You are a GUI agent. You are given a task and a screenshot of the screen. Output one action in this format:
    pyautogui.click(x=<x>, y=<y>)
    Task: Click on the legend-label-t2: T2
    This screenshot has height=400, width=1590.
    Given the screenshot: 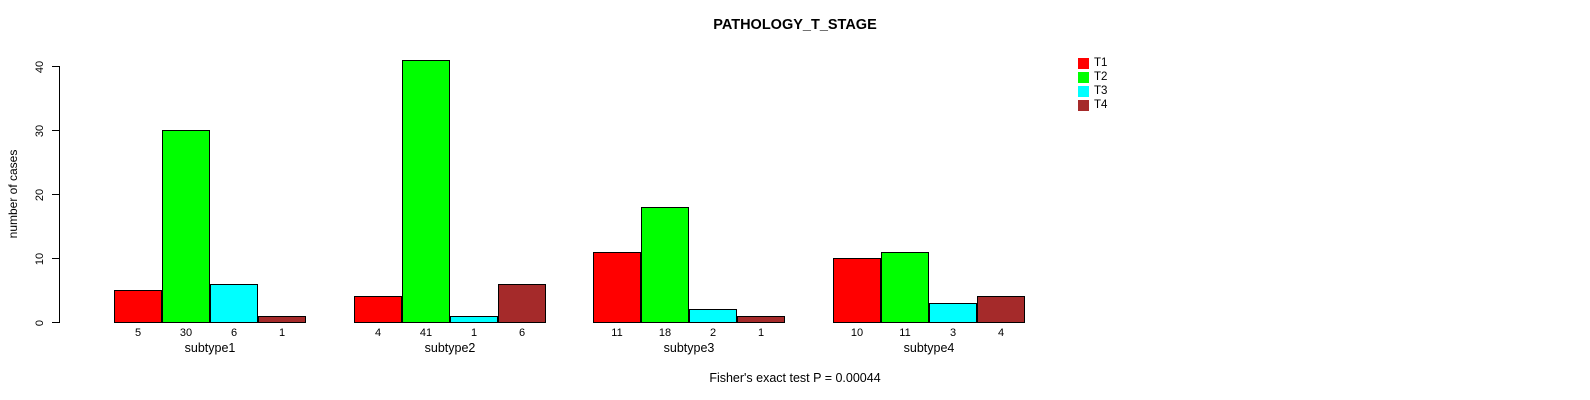 What is the action you would take?
    pyautogui.click(x=1101, y=77)
    